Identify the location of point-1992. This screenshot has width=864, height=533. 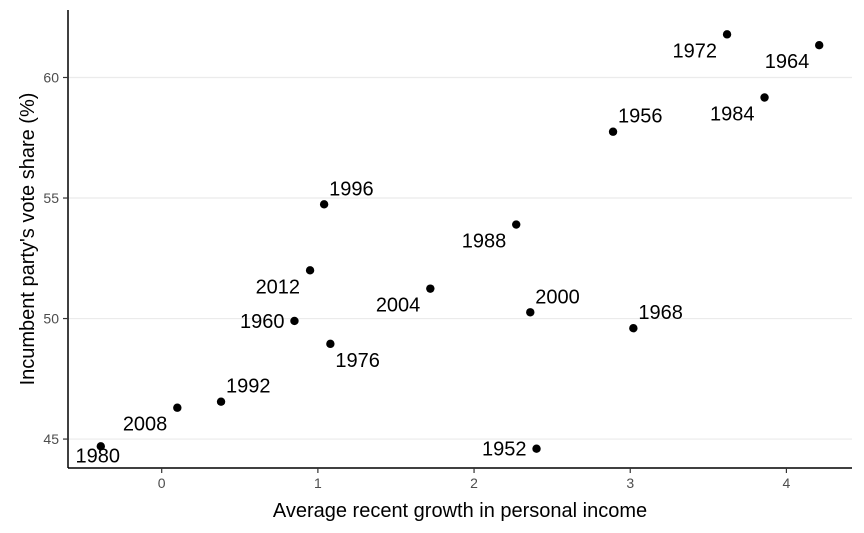
(221, 401).